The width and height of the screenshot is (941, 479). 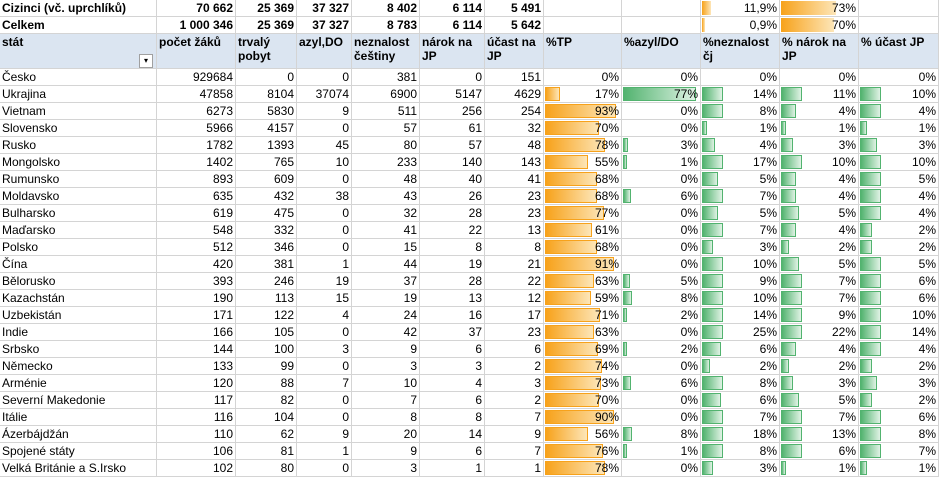 I want to click on cell-neznalost: 3, so click(x=386, y=366).